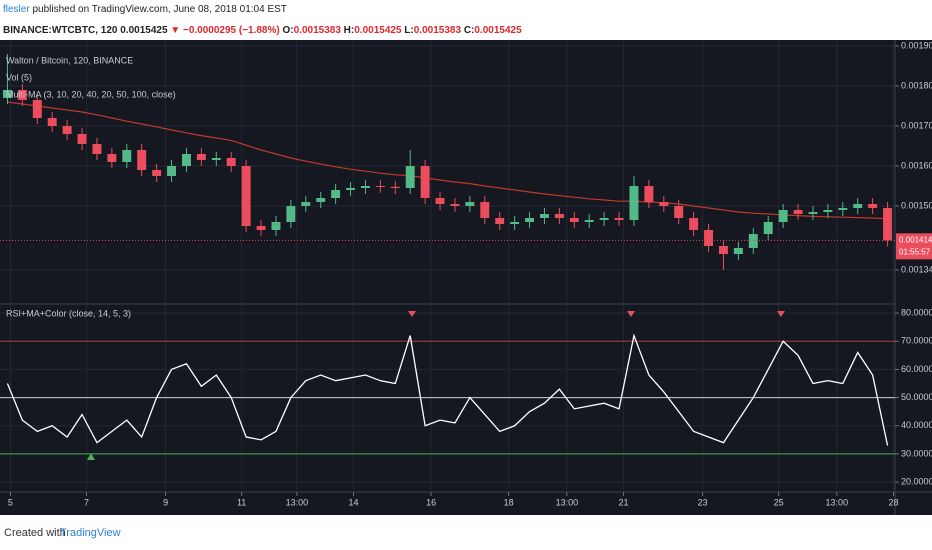 This screenshot has width=932, height=550. I want to click on price-title: Walton / Bitcoin, 120, BINANCE, so click(69, 60).